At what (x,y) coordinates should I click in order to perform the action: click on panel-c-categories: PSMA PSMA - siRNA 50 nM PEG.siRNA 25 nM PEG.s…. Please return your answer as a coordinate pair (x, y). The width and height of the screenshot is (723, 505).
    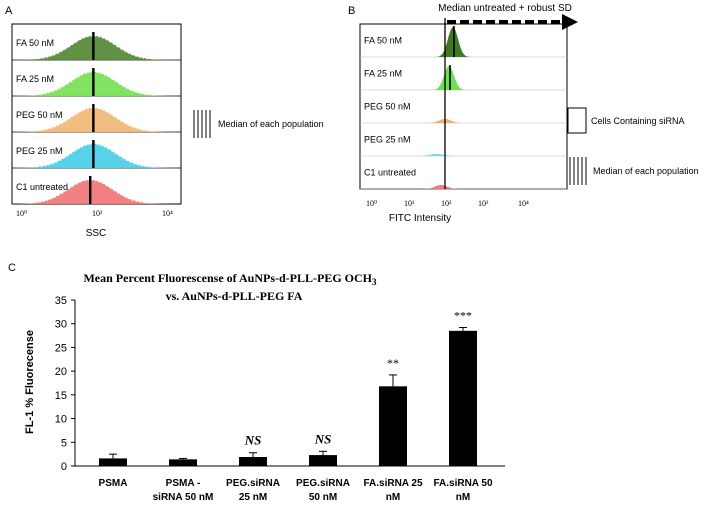
    Looking at the image, I should click on (296, 490).